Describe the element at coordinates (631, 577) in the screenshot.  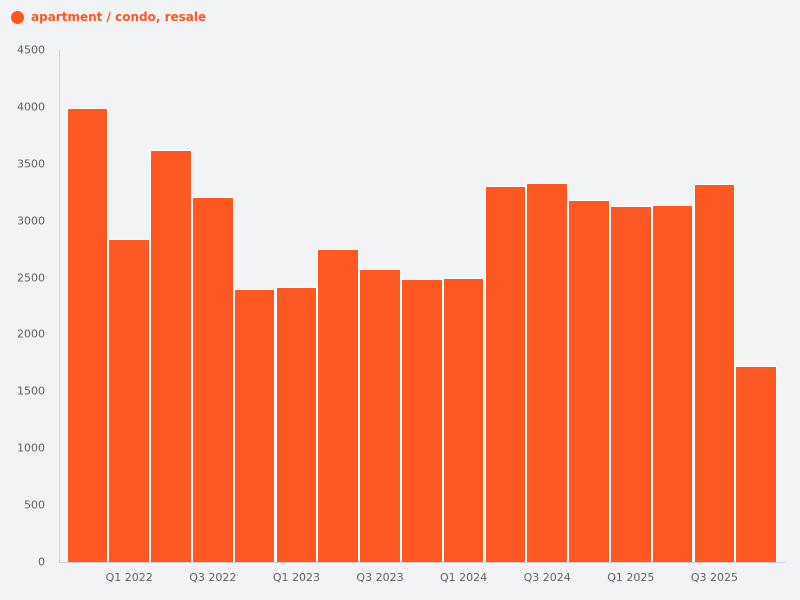
I see `x-tick-label: Q1 2025` at that location.